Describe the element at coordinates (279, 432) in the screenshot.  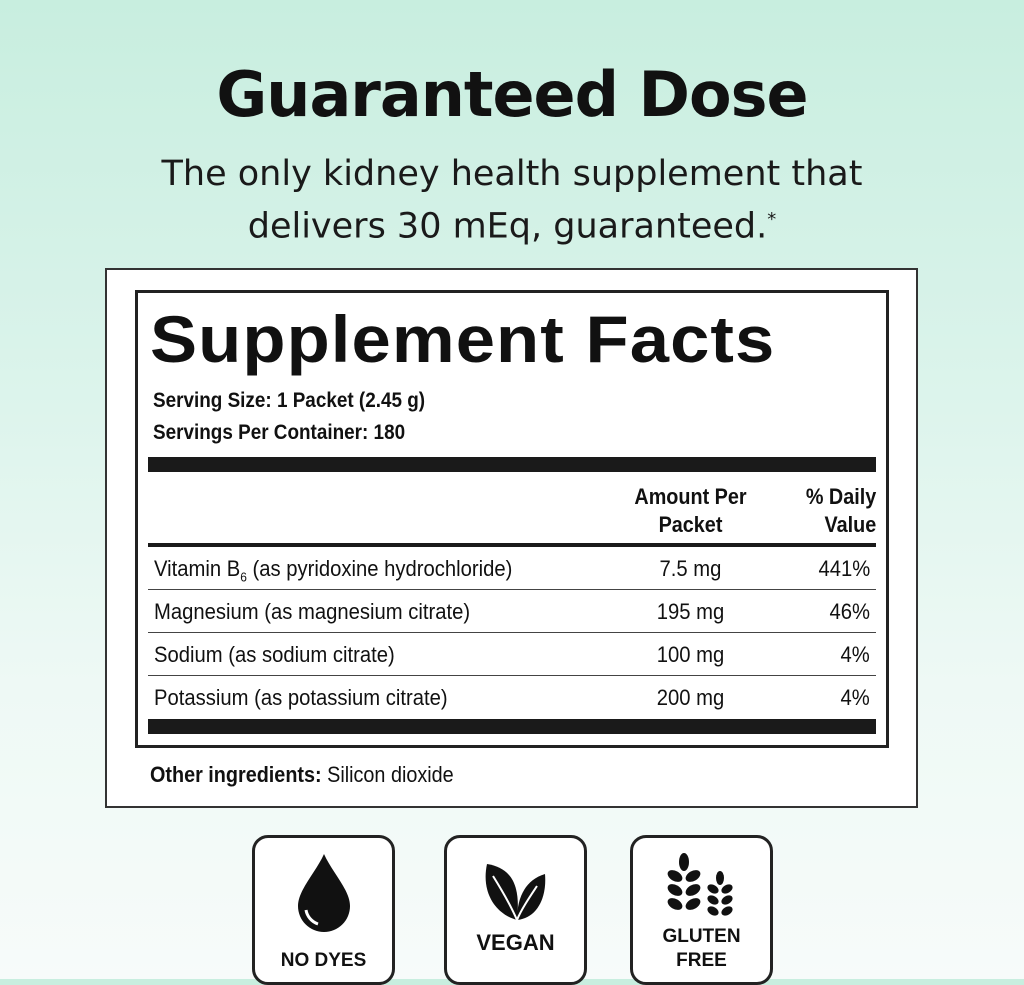
I see `servings-per-container: Servings Per Container: 180` at that location.